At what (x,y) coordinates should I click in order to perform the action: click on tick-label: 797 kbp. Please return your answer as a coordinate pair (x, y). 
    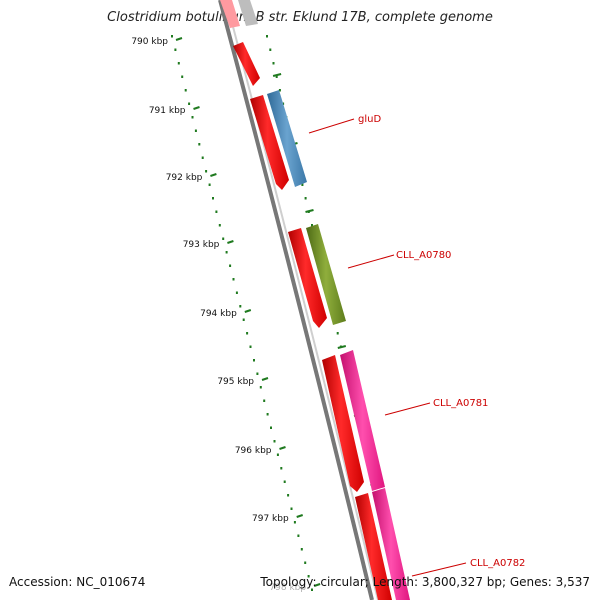
    Looking at the image, I should click on (270, 519).